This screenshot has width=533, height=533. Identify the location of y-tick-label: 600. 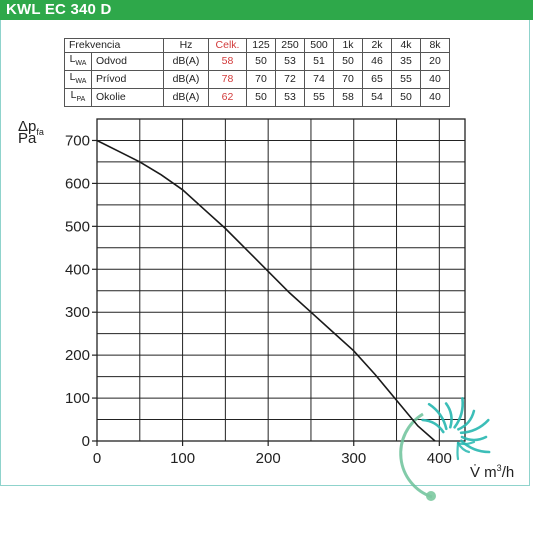
(77, 183).